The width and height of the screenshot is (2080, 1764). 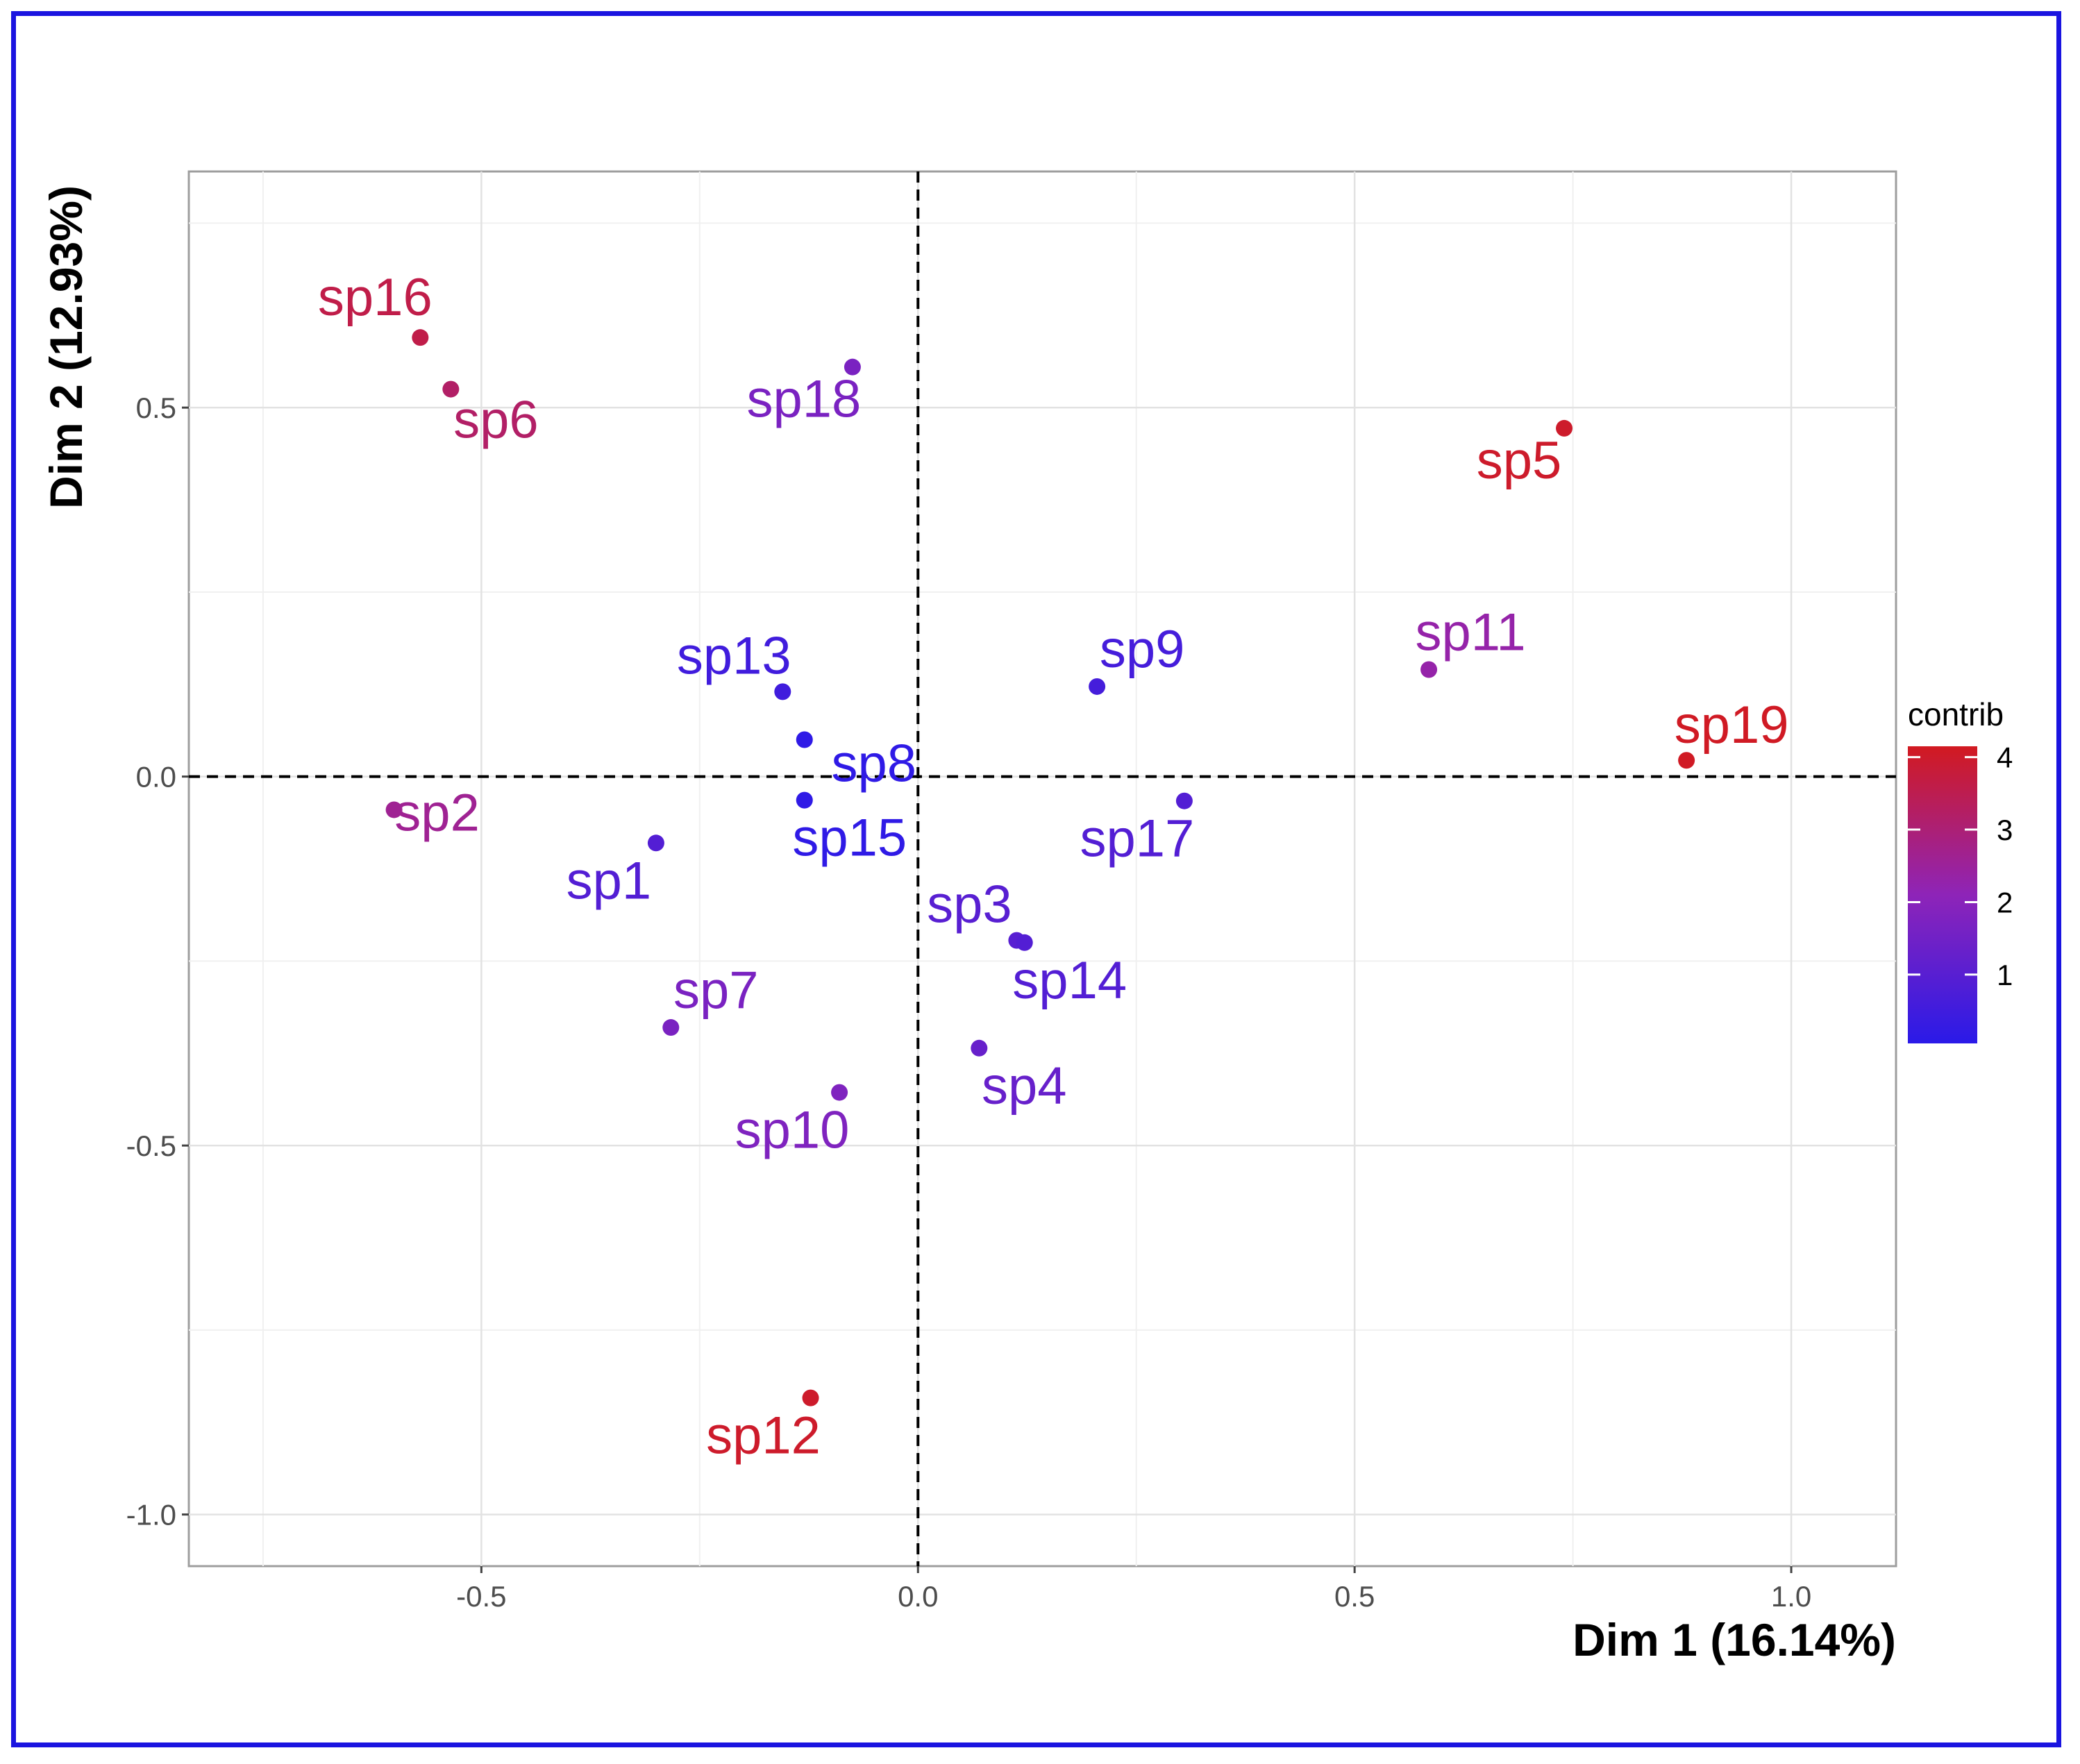 I want to click on color-legend: contrib 1 2 3 4, so click(x=1960, y=870).